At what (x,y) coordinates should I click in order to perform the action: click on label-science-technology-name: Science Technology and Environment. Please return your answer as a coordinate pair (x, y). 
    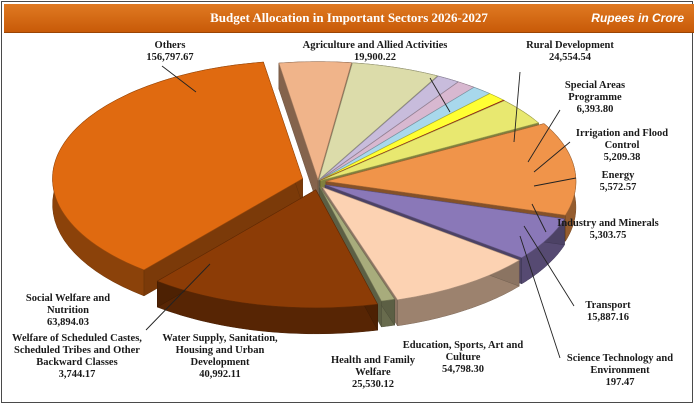
    Looking at the image, I should click on (620, 364).